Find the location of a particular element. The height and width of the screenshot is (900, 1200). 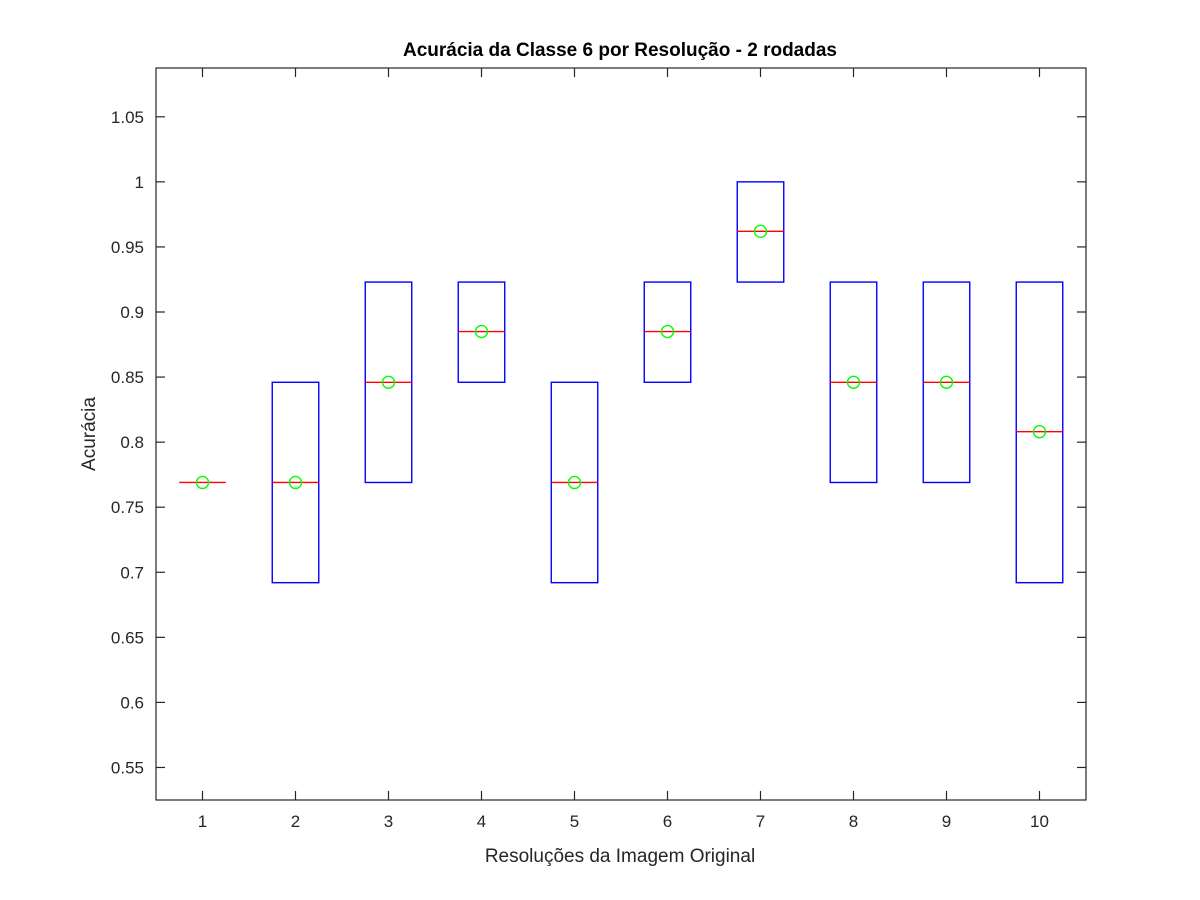

x-tick-label: 3 is located at coordinates (388, 821).